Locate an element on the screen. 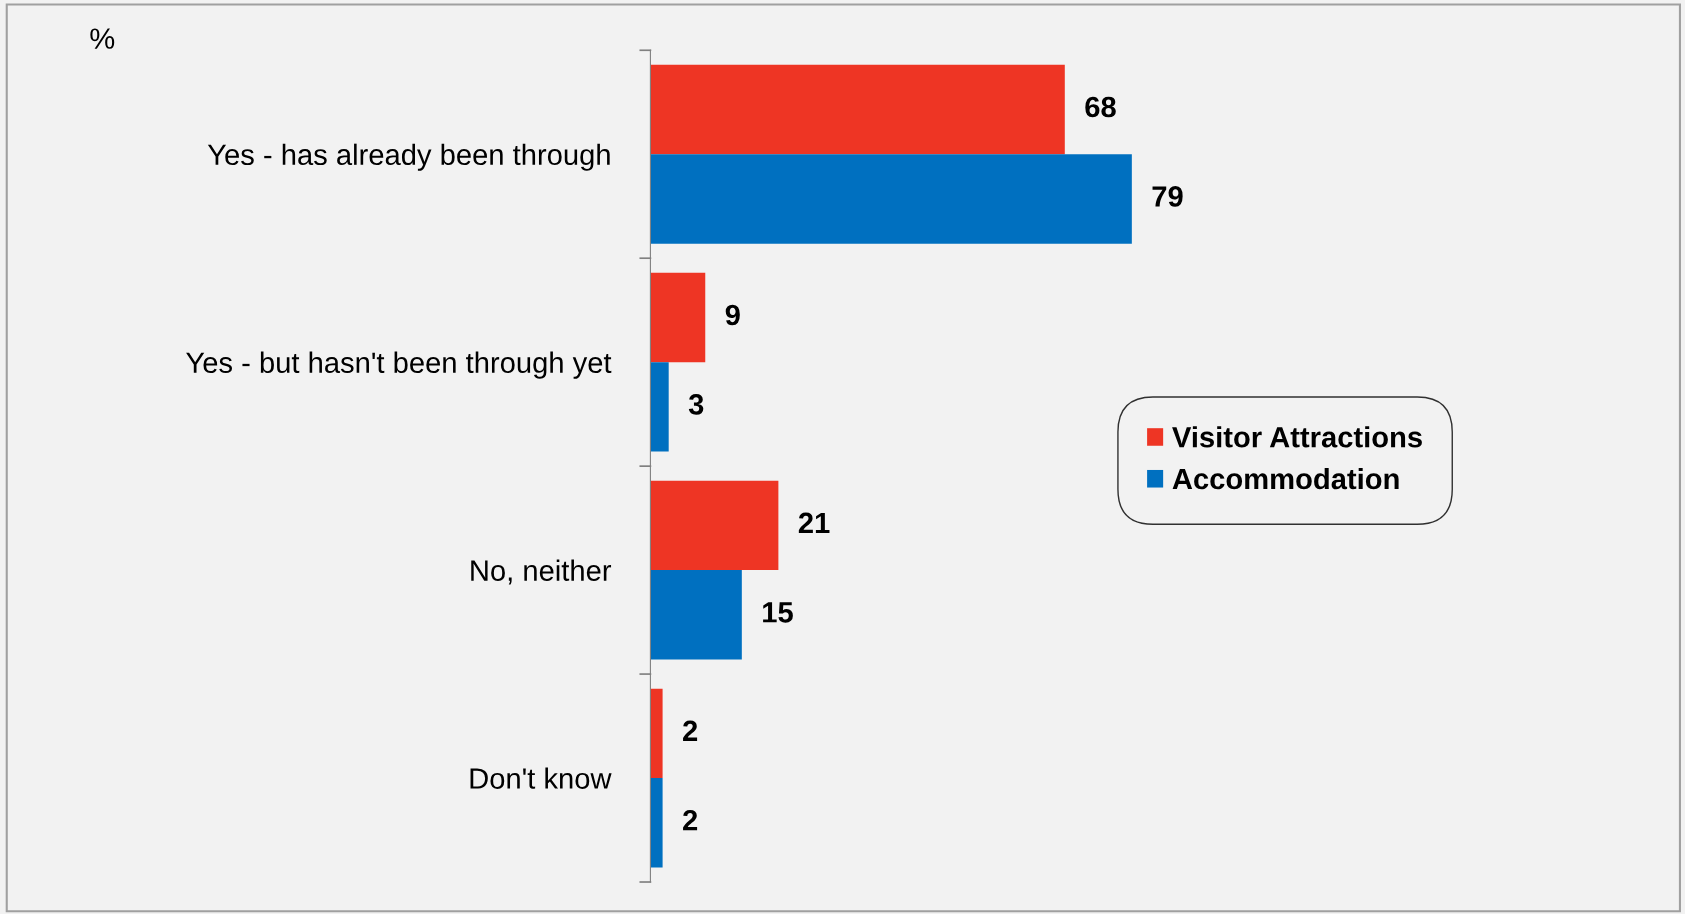  y-tick-label: Don't know is located at coordinates (541, 778).